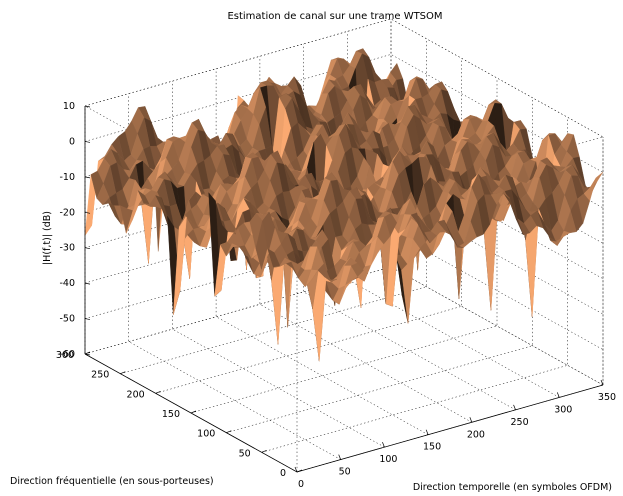 Image resolution: width=623 pixels, height=496 pixels. Describe the element at coordinates (563, 409) in the screenshot. I see `x-tick-label: 300` at that location.